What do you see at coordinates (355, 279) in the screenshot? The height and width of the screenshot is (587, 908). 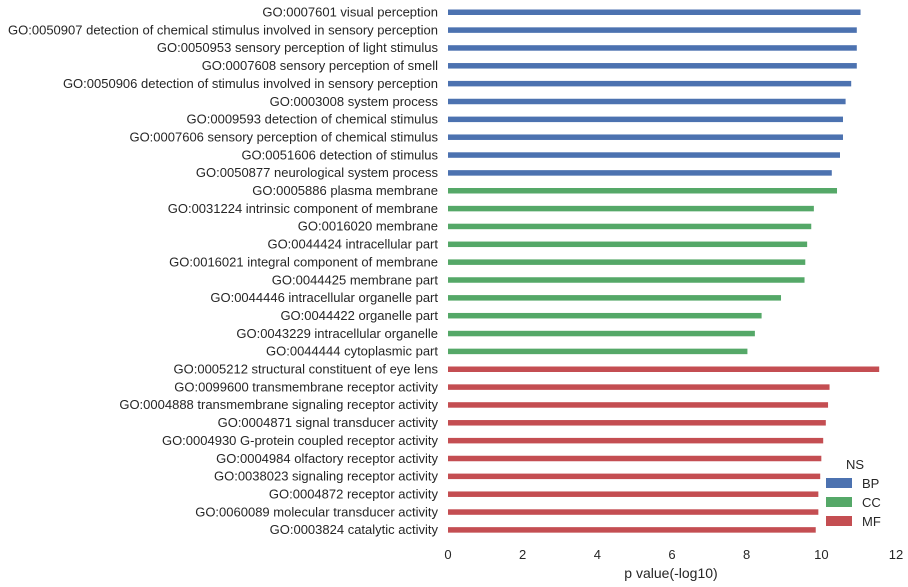 I see `category-label: GO:0044425 membrane part` at bounding box center [355, 279].